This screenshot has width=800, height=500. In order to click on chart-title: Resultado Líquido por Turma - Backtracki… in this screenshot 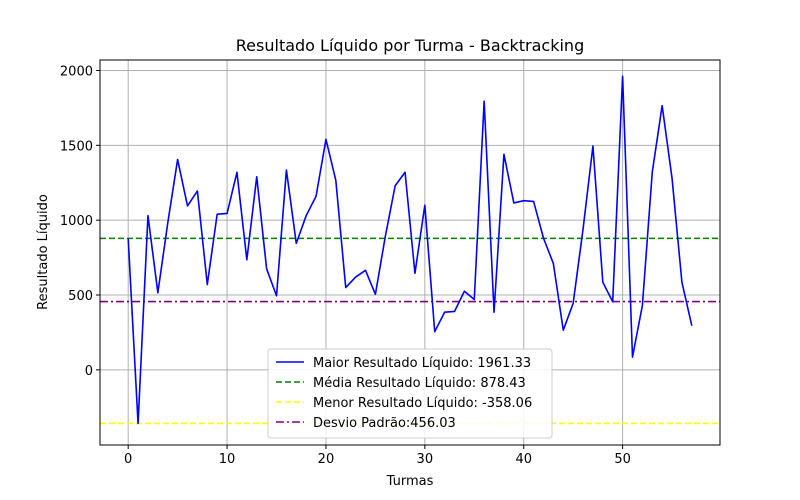, I will do `click(410, 45)`.